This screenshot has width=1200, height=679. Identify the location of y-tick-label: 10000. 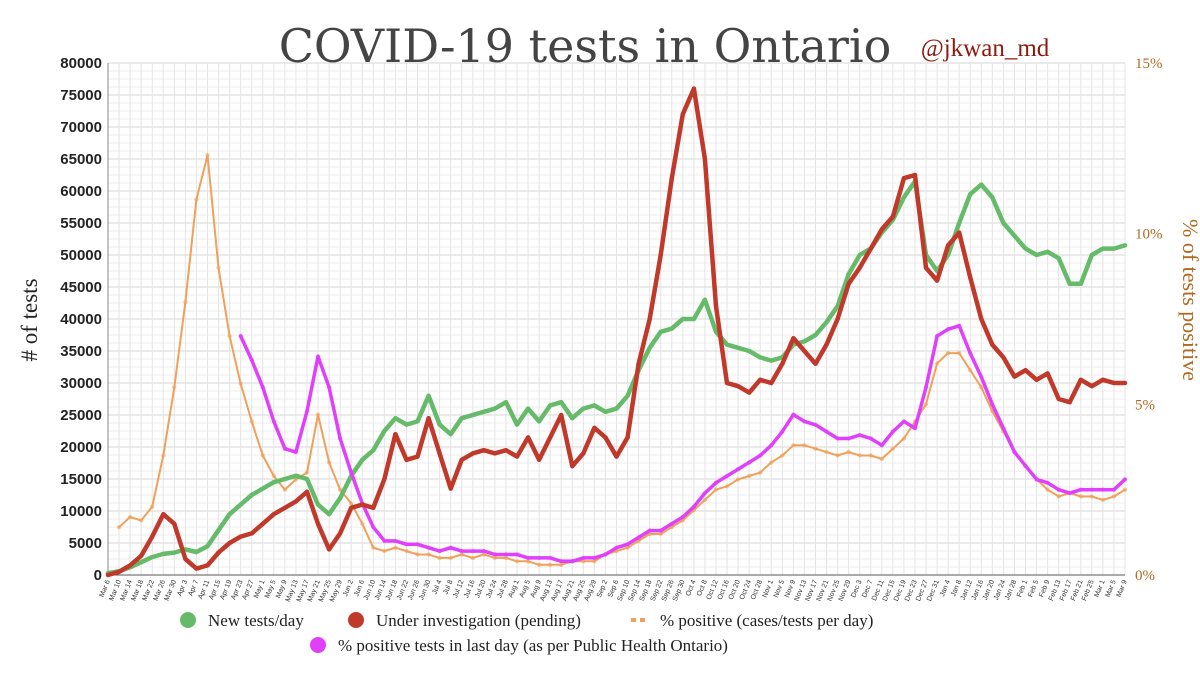
(81, 511).